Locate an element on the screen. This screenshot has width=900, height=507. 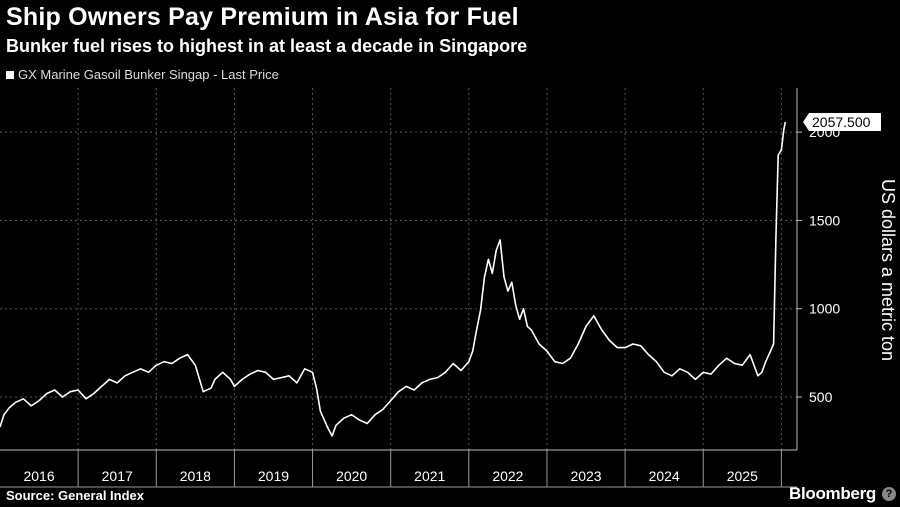
x-tick-label: 2017 is located at coordinates (117, 476).